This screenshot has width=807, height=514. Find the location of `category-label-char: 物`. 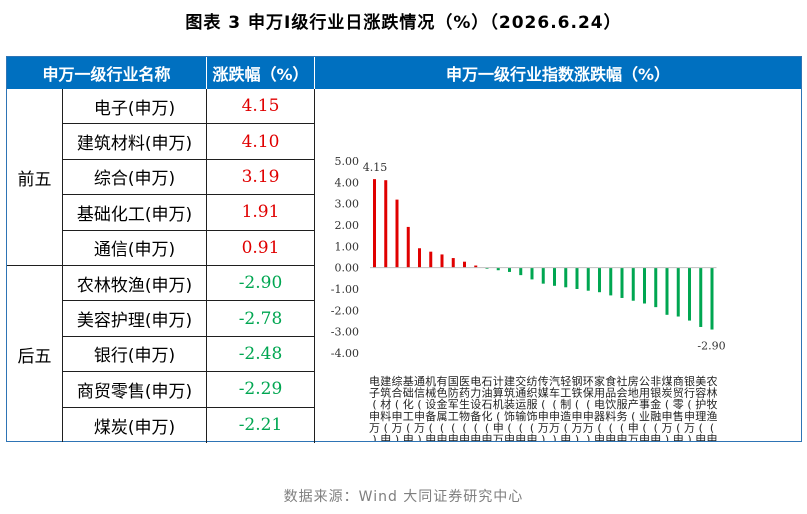

category-label-char: 物 is located at coordinates (464, 416).